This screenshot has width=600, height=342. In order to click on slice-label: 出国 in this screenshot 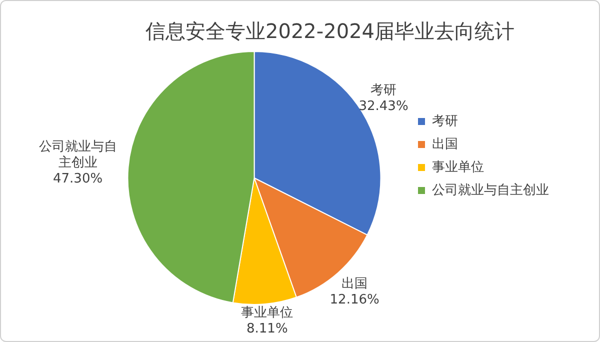, I will do `click(355, 284)`.